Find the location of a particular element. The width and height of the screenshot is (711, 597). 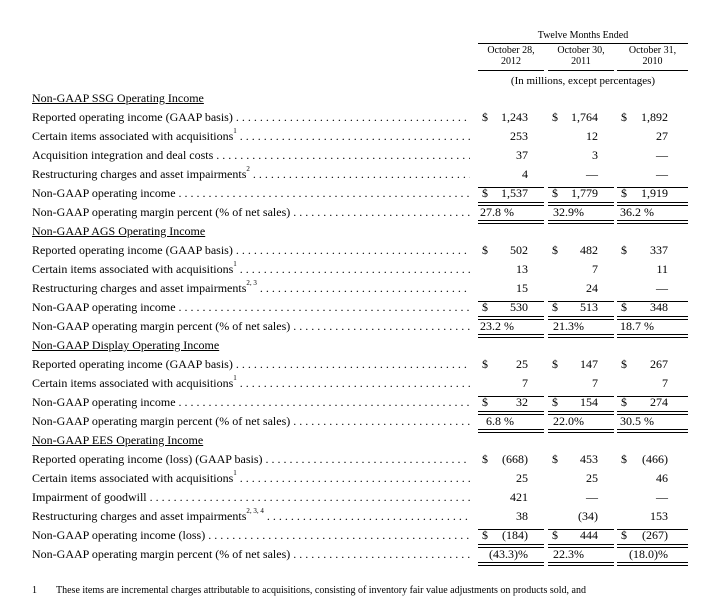

cell-value: 27 is located at coordinates (662, 136).